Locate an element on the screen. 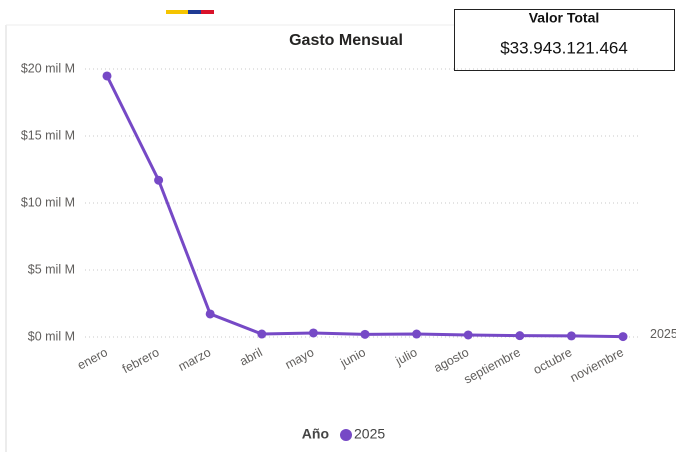  card is located at coordinates (564, 40).